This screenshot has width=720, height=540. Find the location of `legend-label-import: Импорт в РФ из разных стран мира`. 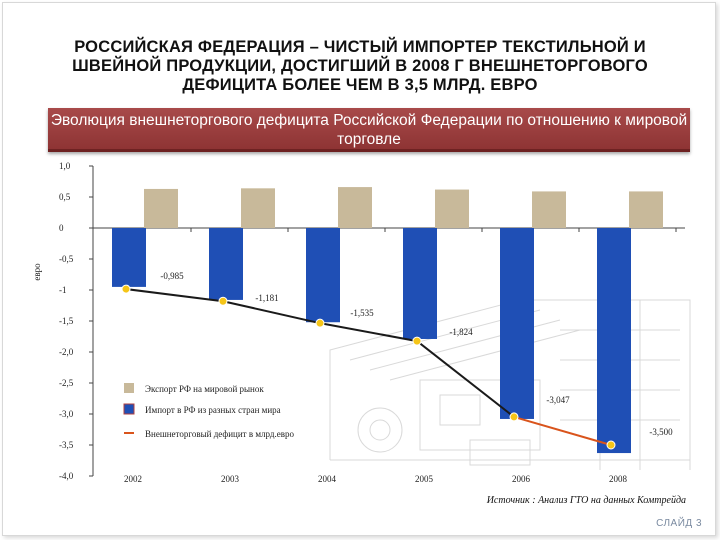

legend-label-import: Импорт в РФ из разных стран мира is located at coordinates (213, 410).